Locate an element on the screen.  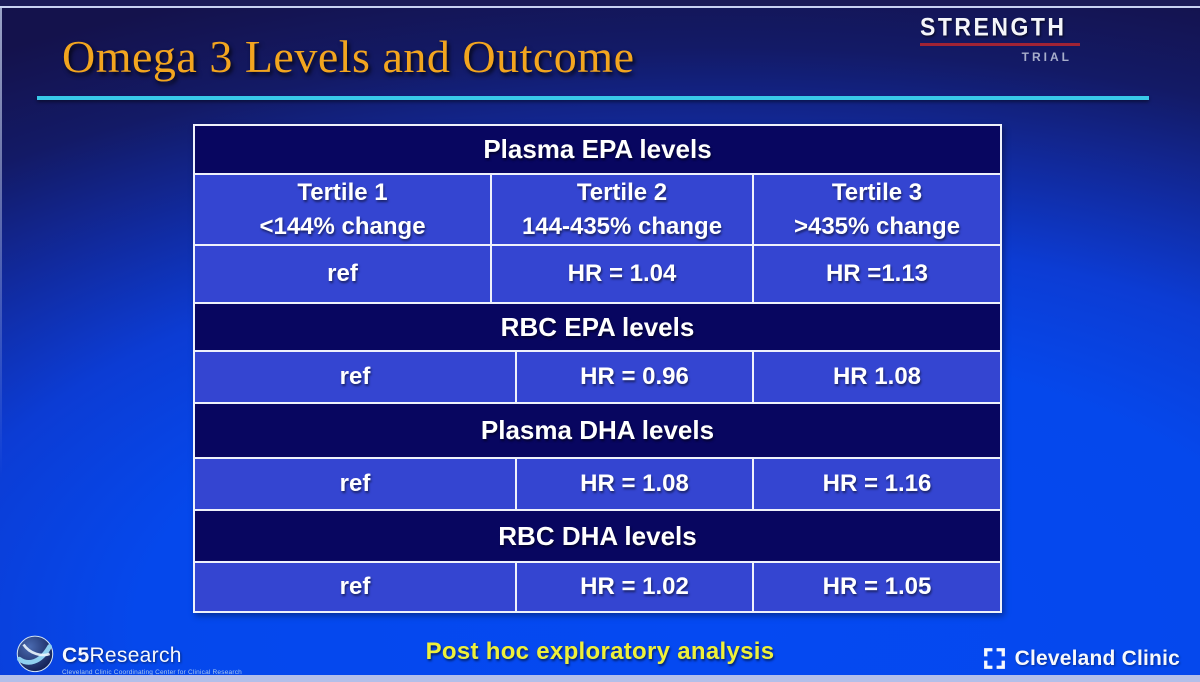
table-row-plasma-epa-values: ref HR = 1.04 HR =1.13 is located at coordinates (597, 274).